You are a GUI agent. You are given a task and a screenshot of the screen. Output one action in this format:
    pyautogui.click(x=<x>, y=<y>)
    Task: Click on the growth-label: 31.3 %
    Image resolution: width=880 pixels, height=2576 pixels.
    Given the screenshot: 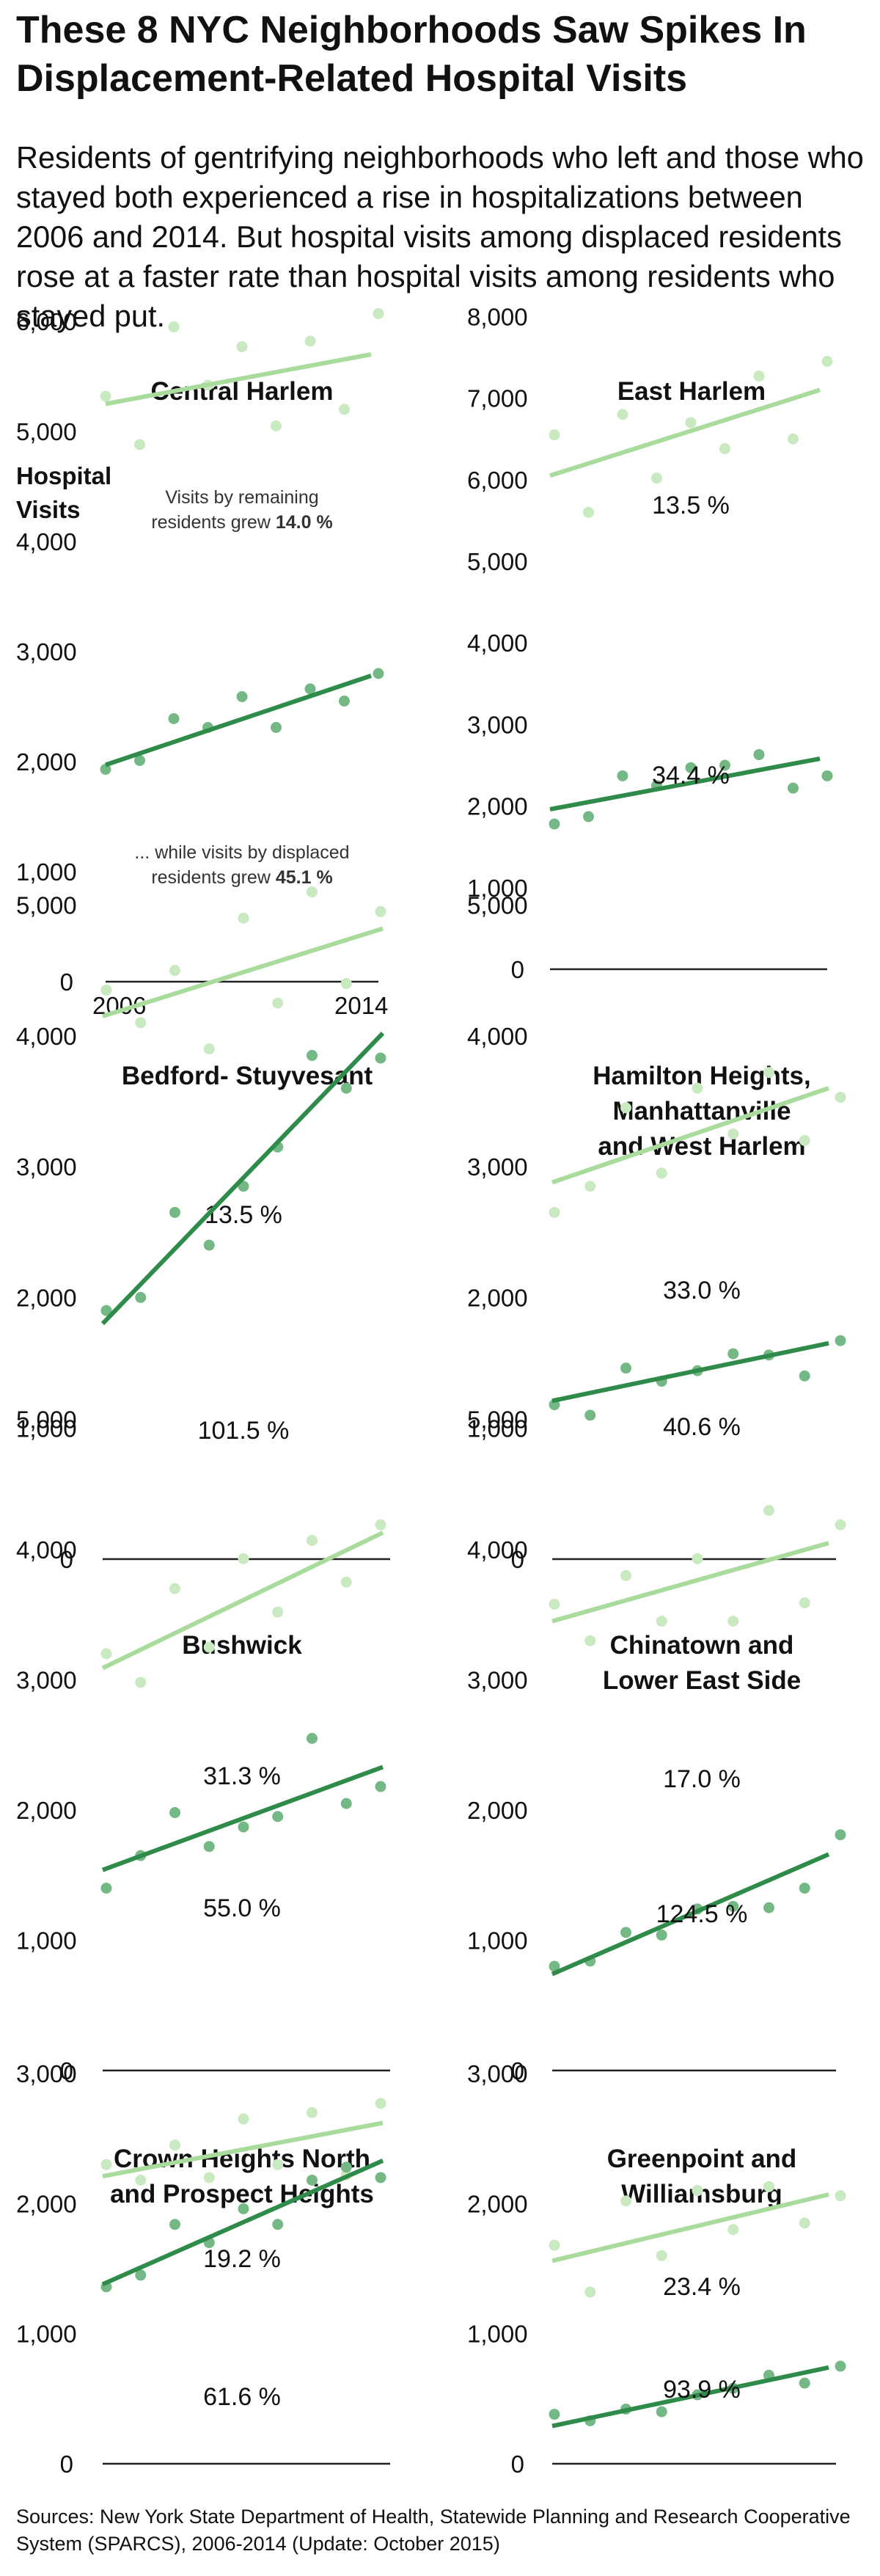 What is the action you would take?
    pyautogui.click(x=242, y=1776)
    